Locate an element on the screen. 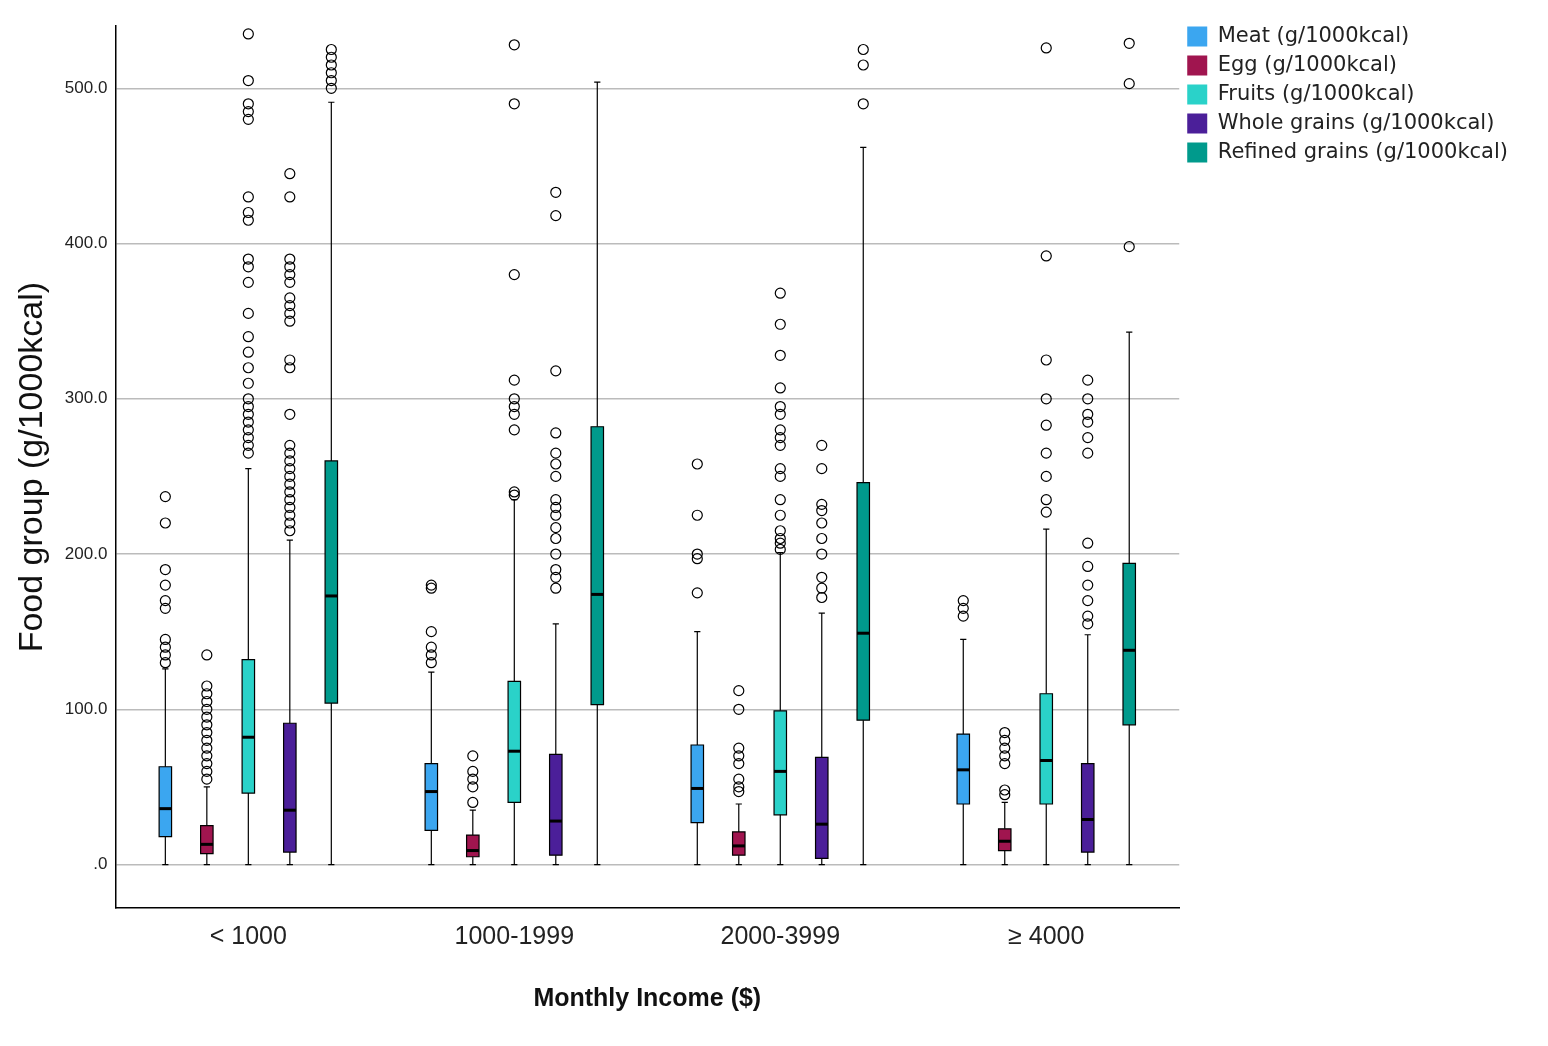 The width and height of the screenshot is (1548, 1046). x-tick-label: < 1000 is located at coordinates (248, 934).